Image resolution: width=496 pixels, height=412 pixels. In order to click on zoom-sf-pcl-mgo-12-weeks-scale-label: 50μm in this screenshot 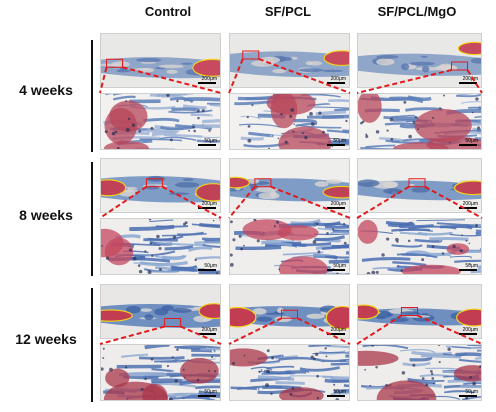, I will do `click(471, 392)`.